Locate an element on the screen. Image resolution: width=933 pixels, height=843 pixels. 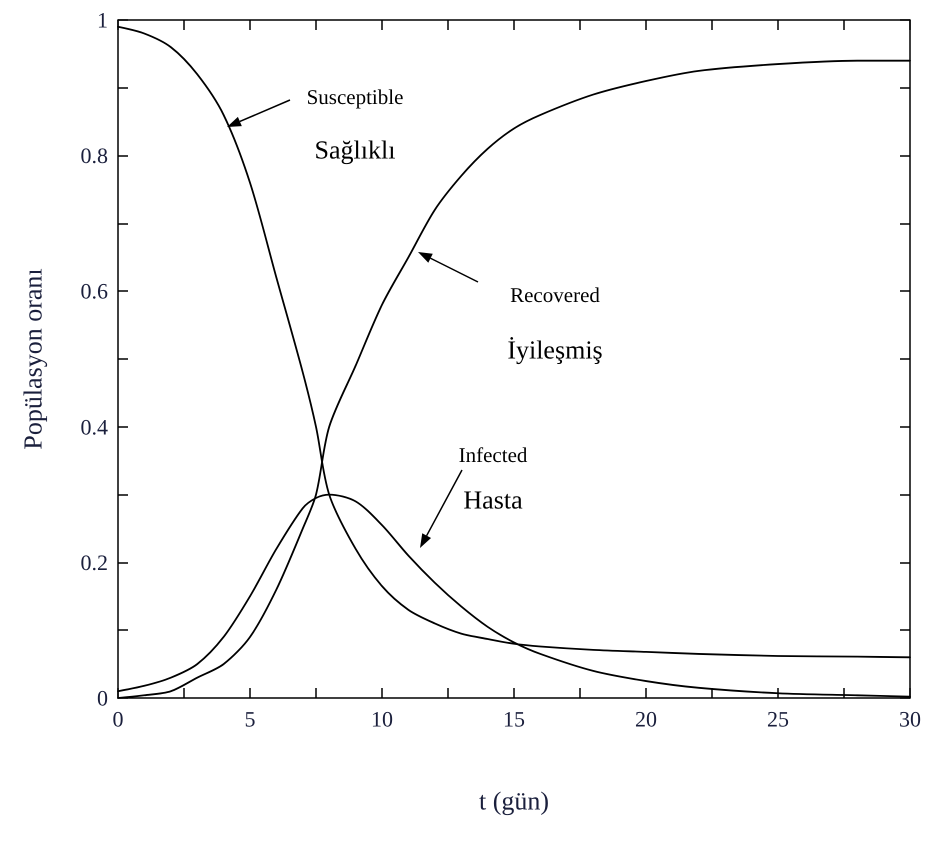
x-tick-label: 30 is located at coordinates (910, 719).